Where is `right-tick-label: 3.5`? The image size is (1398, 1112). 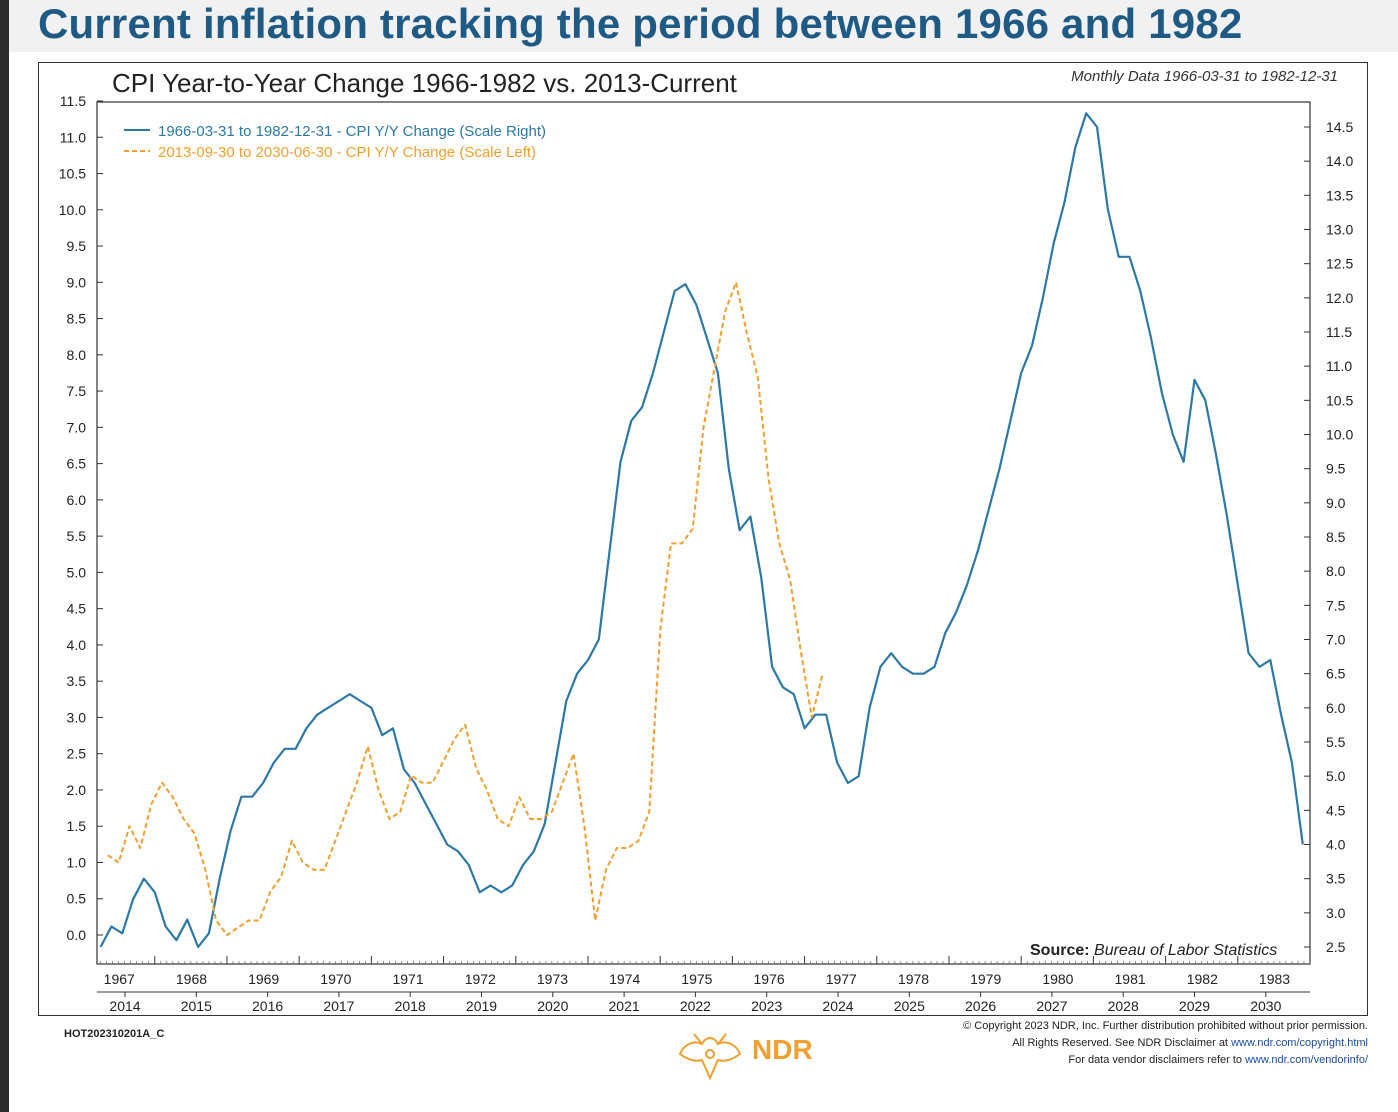
right-tick-label: 3.5 is located at coordinates (1336, 879).